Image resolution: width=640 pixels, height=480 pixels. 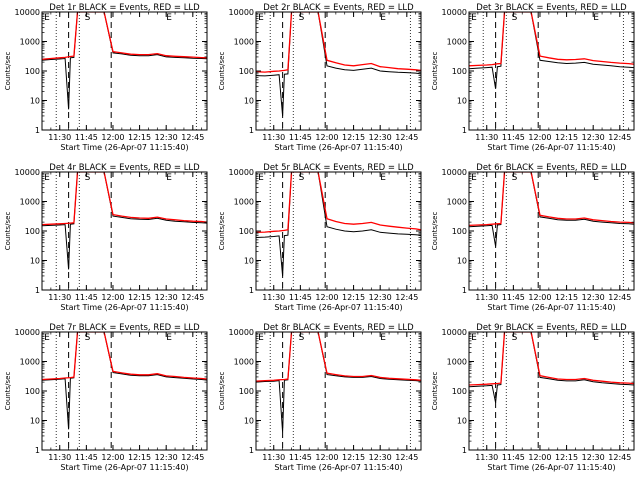 What do you see at coordinates (551, 8) in the screenshot?
I see `chart-title: Det 3r BLACK = Events, RED = LLD` at bounding box center [551, 8].